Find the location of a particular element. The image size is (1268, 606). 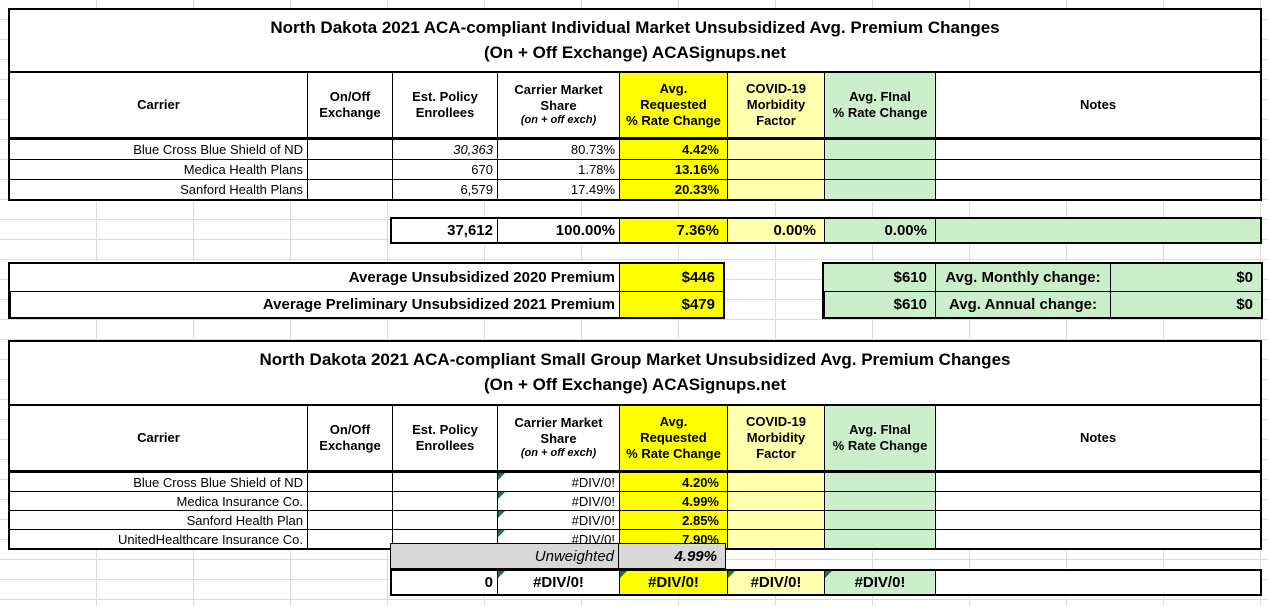

share-cell: 17.49% is located at coordinates (558, 189).